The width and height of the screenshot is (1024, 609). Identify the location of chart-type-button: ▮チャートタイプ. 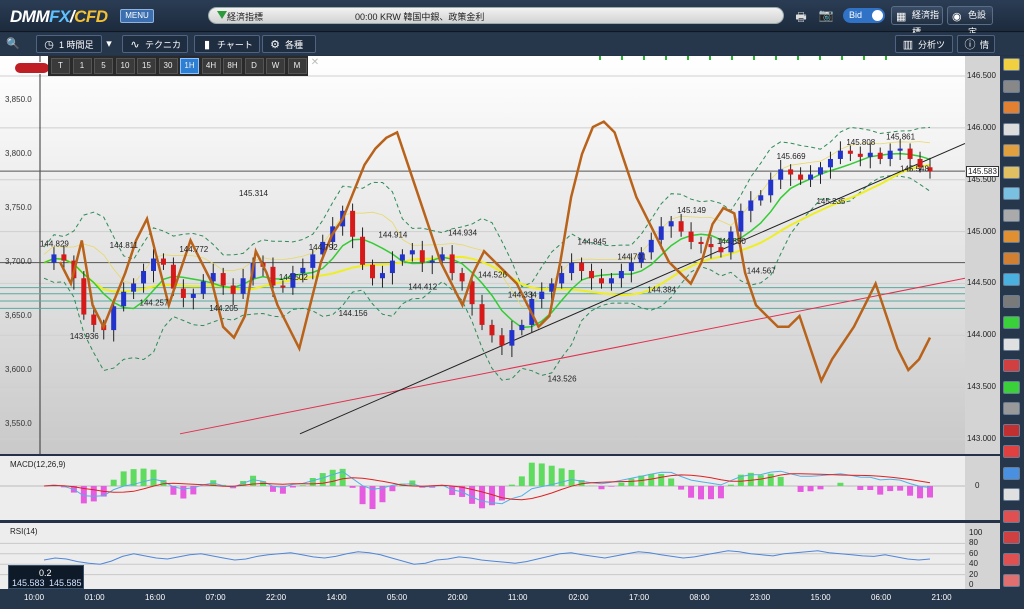
(227, 51).